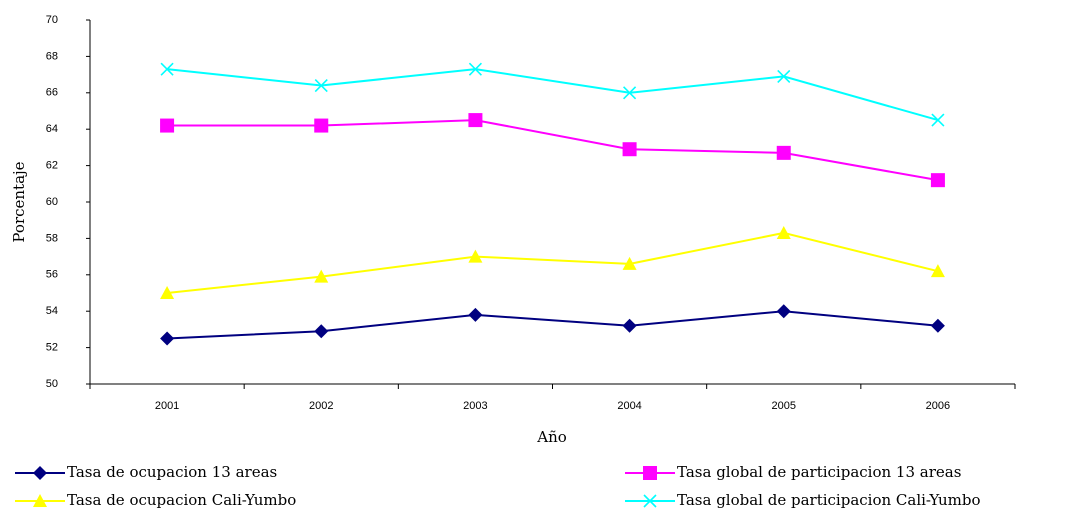 The width and height of the screenshot is (1078, 515). What do you see at coordinates (52, 93) in the screenshot?
I see `y-tick-label: 66` at bounding box center [52, 93].